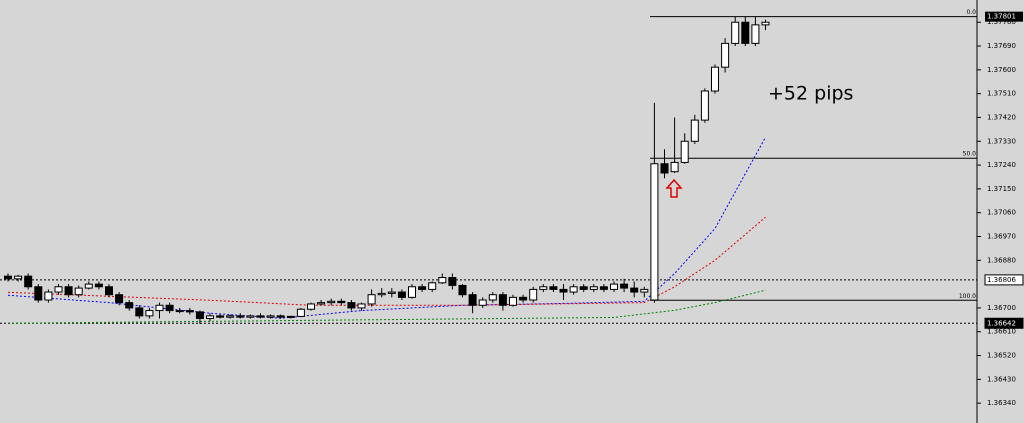  I want to click on y-tick-label: 1.37690, so click(1001, 46).